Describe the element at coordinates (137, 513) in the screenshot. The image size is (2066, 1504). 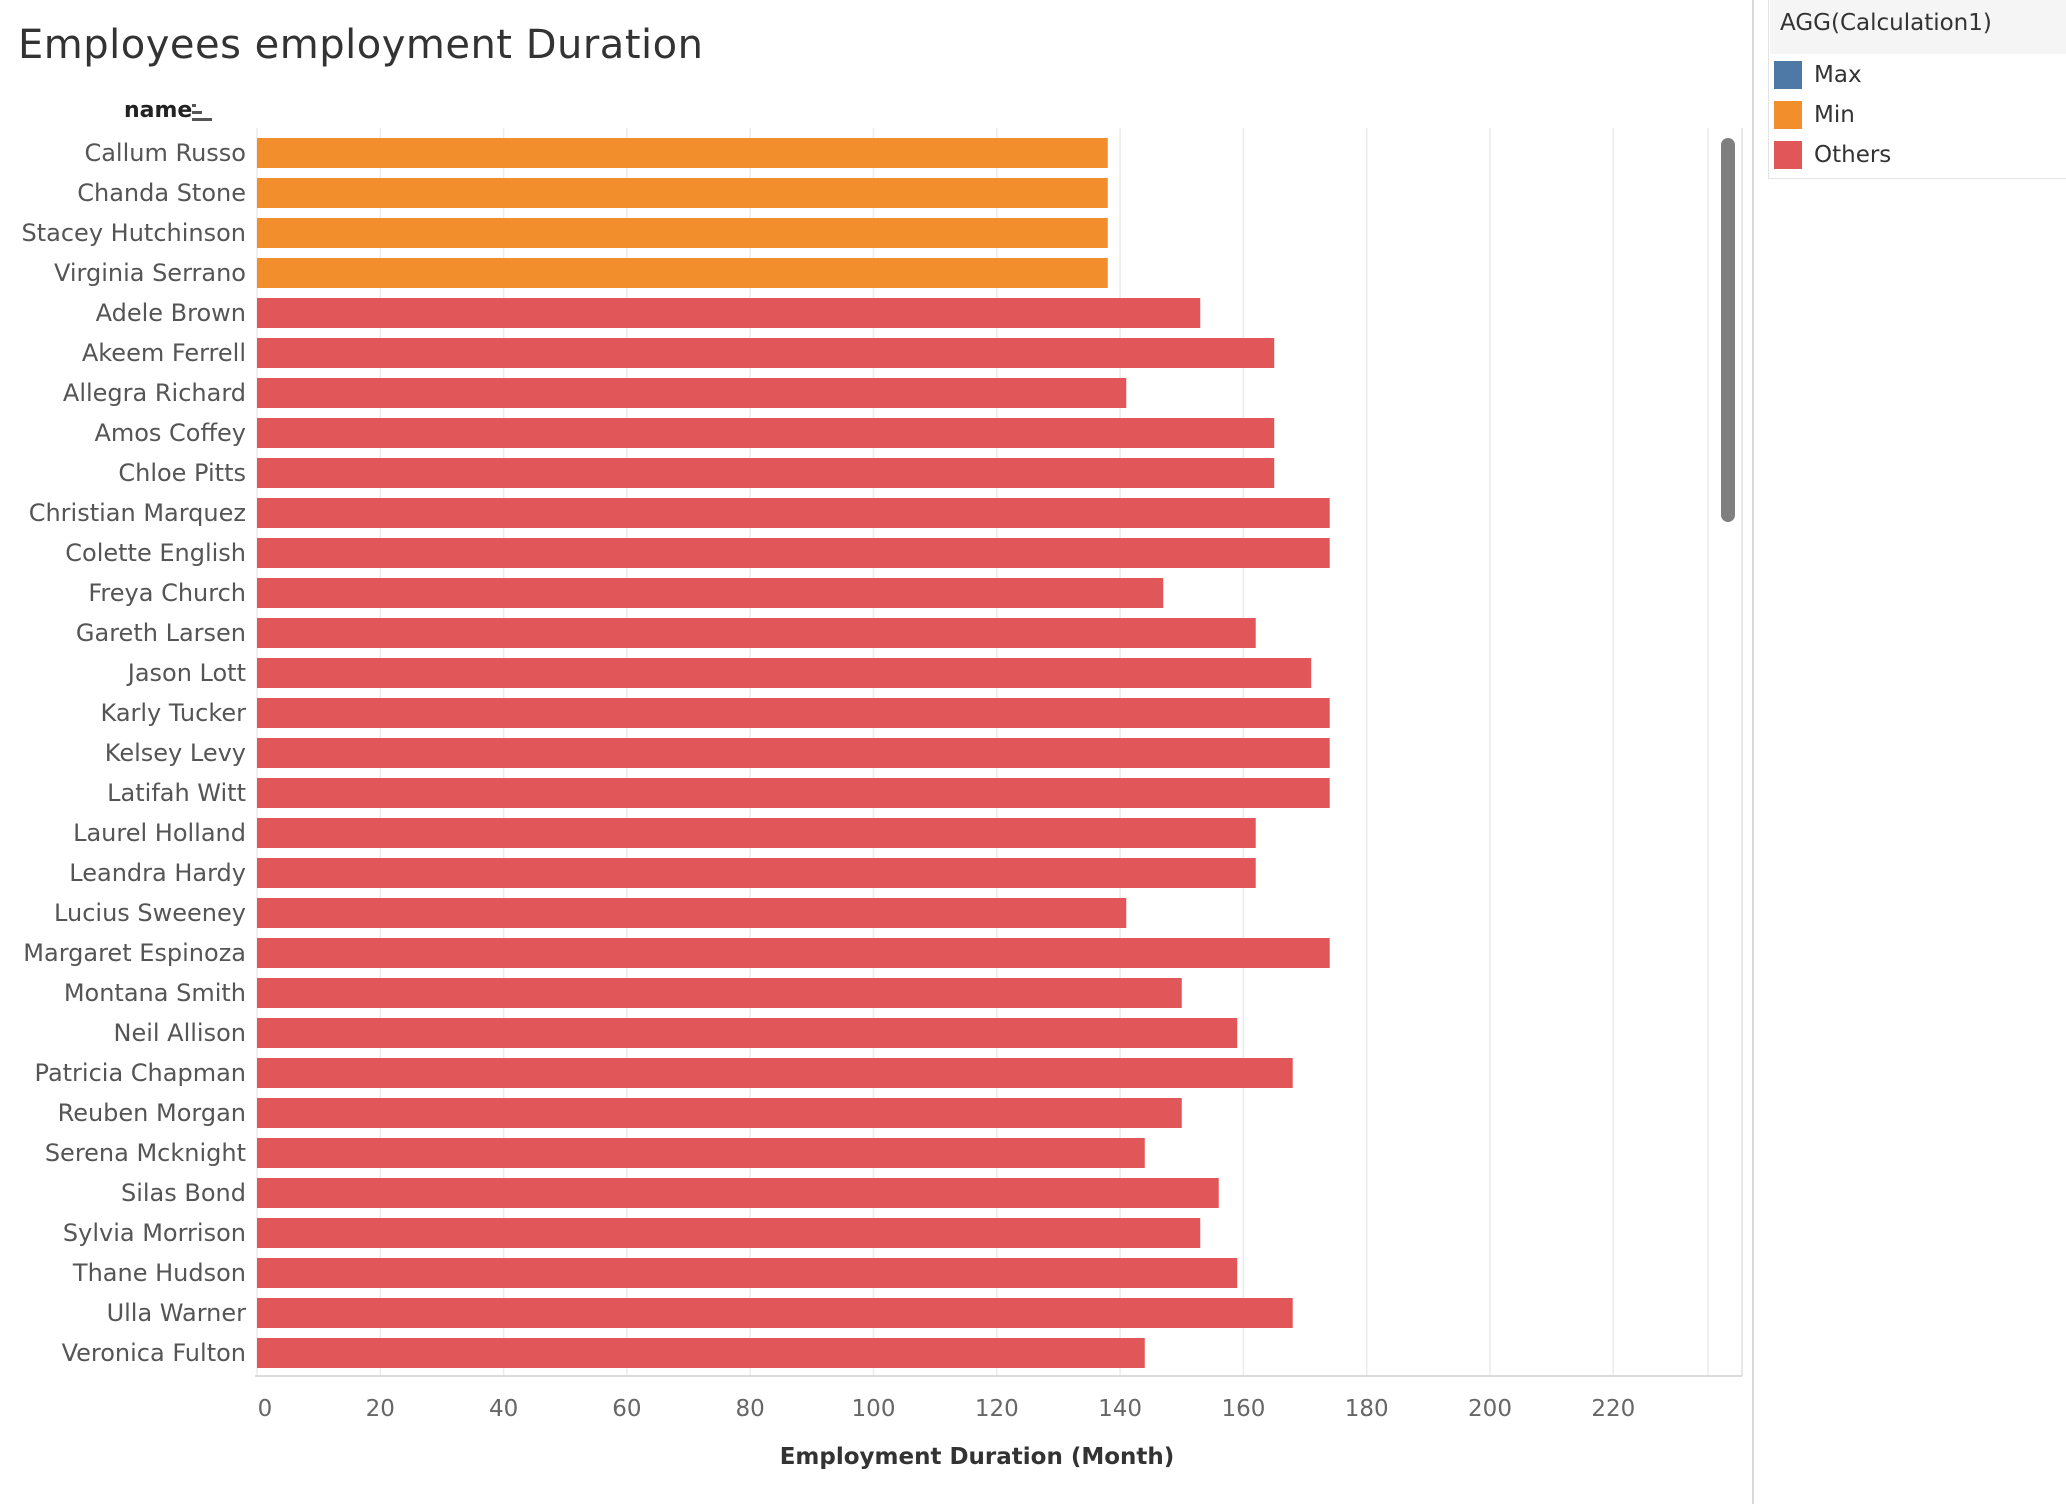
I see `category-label: Christian Marquez` at that location.